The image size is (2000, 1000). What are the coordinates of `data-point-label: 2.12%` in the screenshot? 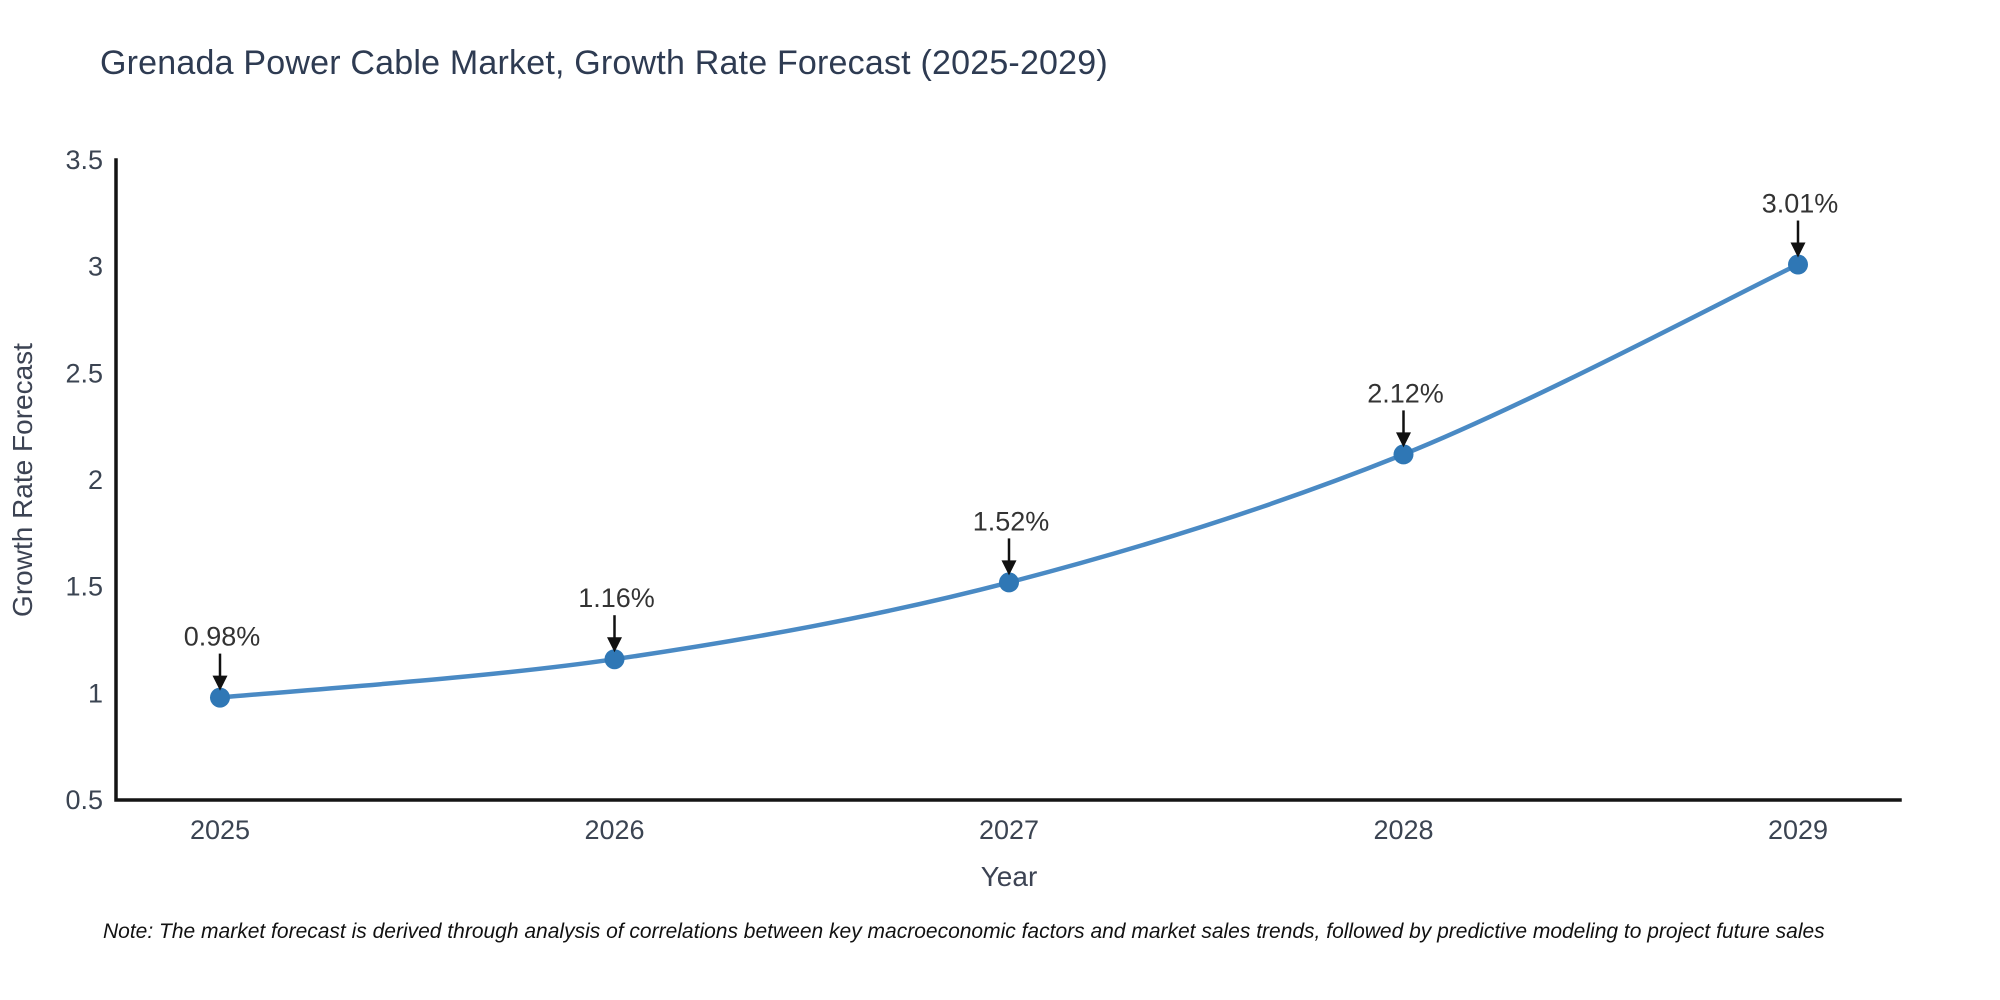 It's located at (1405, 393).